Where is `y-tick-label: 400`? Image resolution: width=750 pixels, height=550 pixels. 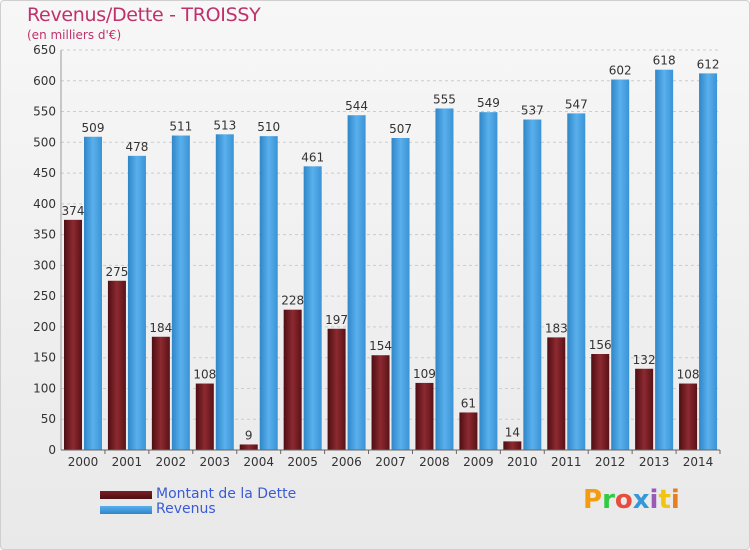
y-tick-label: 400 is located at coordinates (44, 204).